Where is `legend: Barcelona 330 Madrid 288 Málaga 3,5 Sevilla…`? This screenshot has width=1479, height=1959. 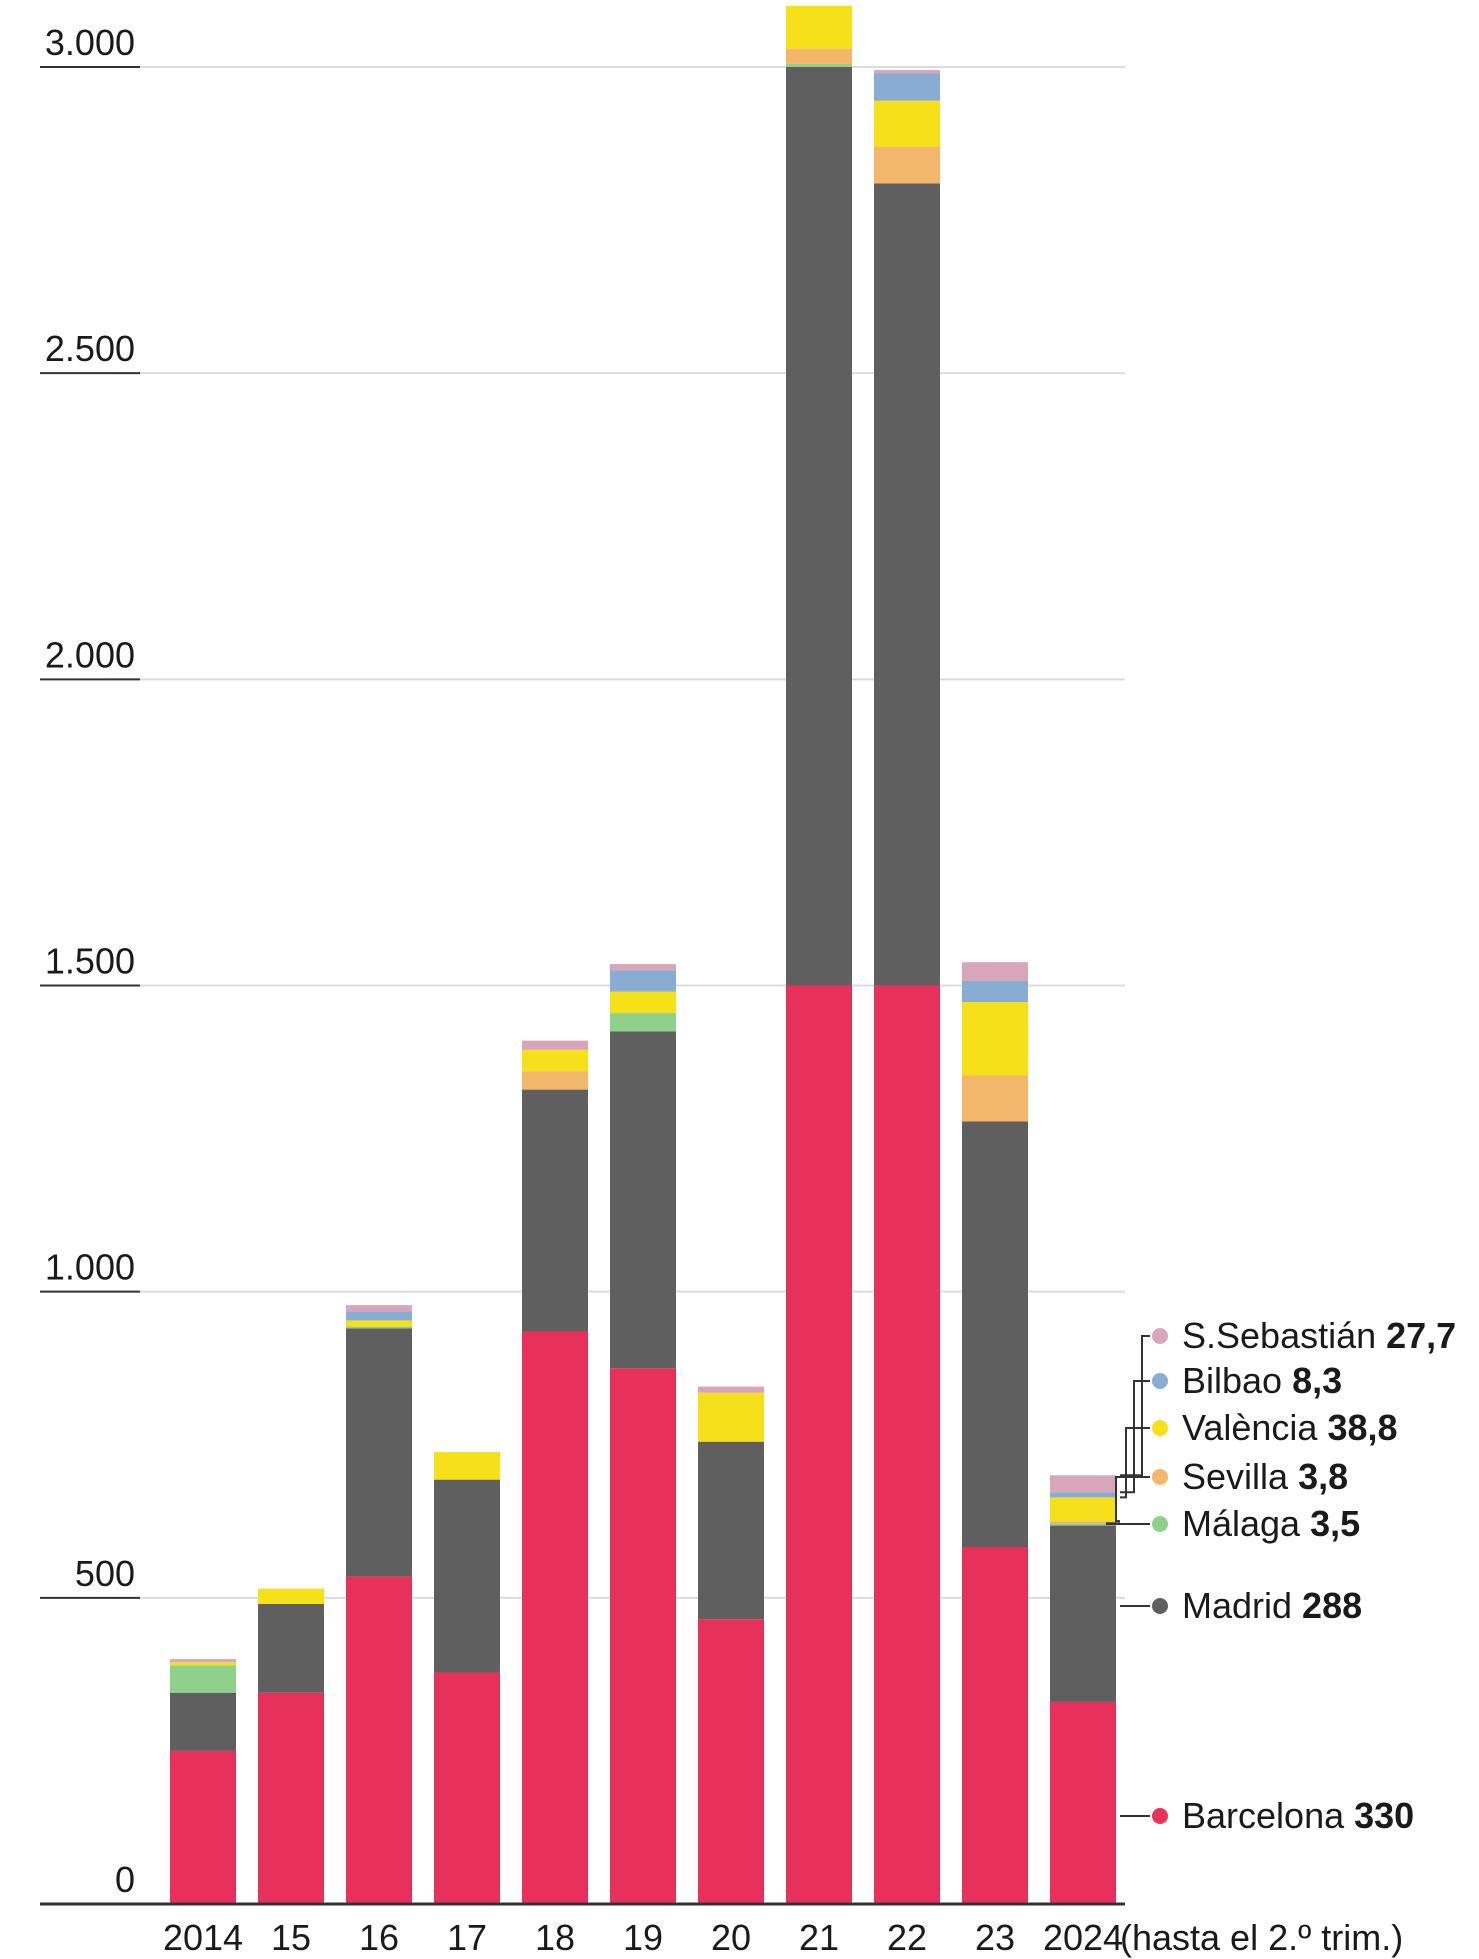 legend: Barcelona 330 Madrid 288 Málaga 3,5 Sevilla… is located at coordinates (1281, 1575).